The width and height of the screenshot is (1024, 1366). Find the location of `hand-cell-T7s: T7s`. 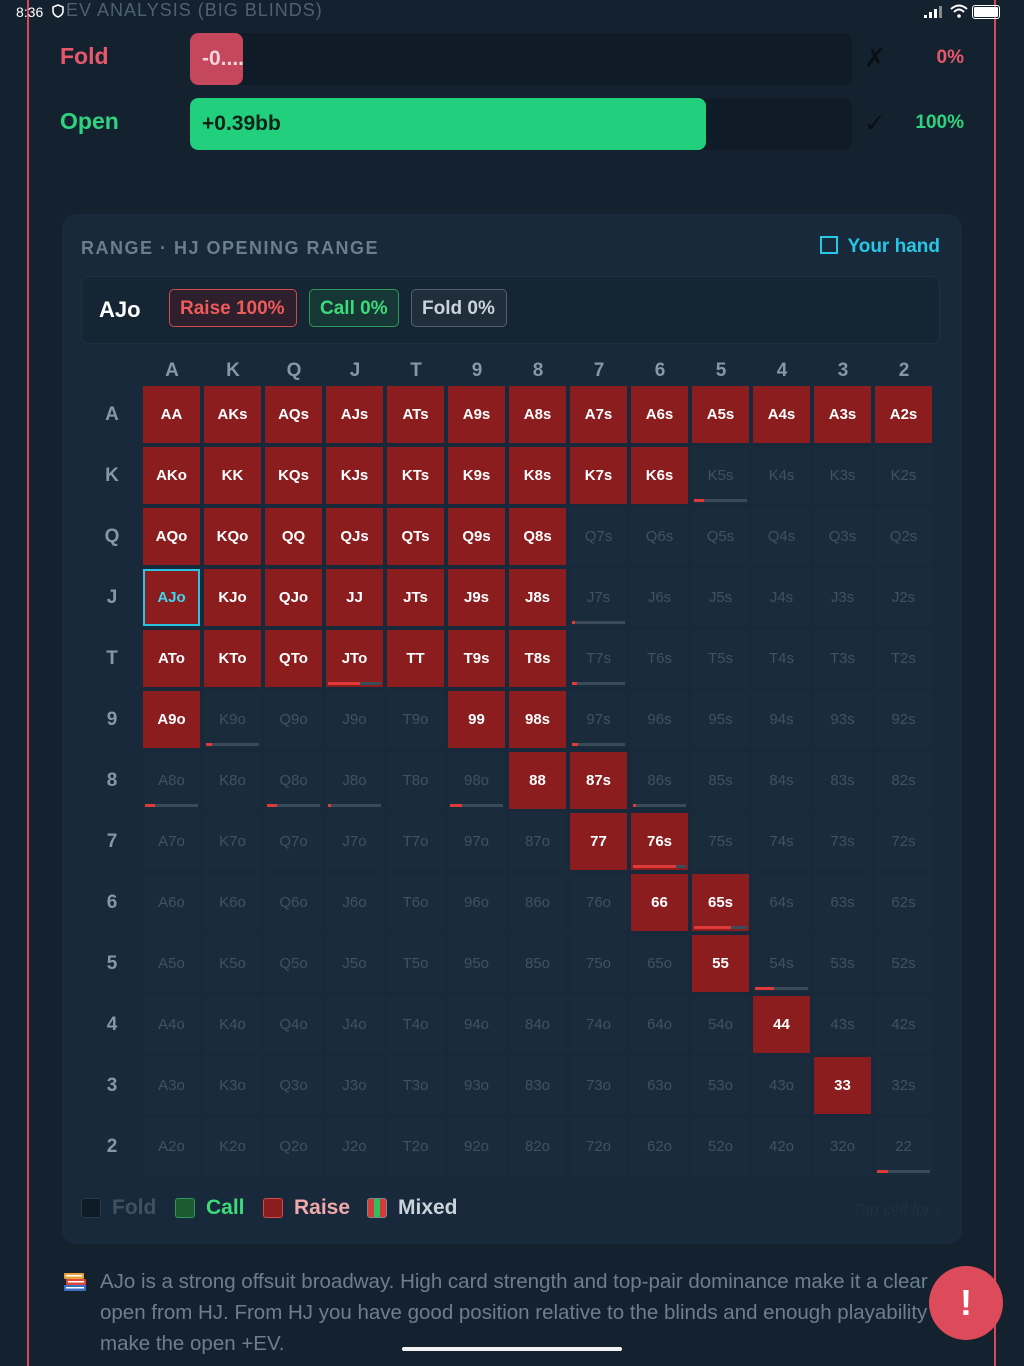

hand-cell-T7s: T7s is located at coordinates (598, 658).